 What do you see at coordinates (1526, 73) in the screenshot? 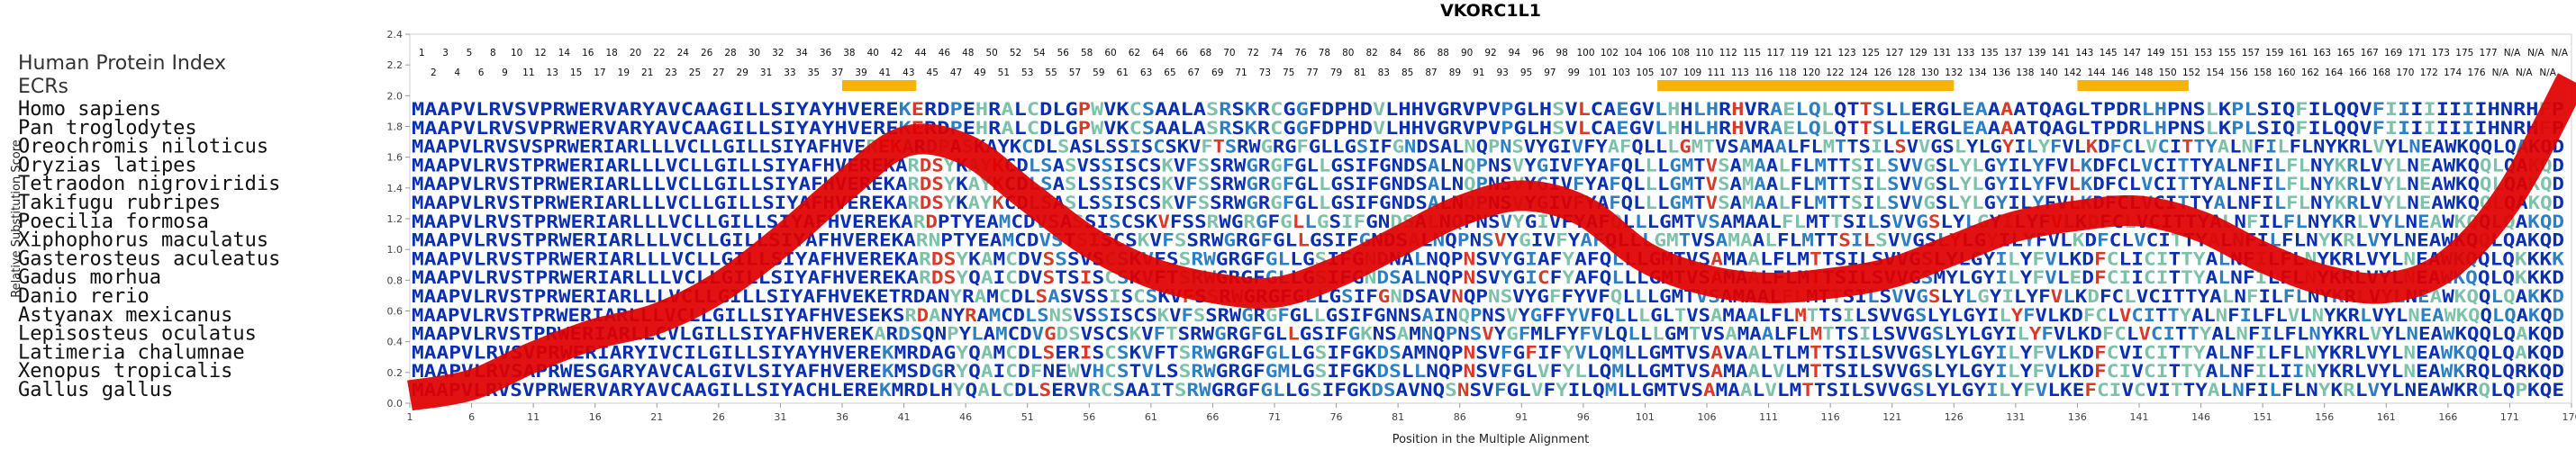
I see `protein-index-number: 95` at bounding box center [1526, 73].